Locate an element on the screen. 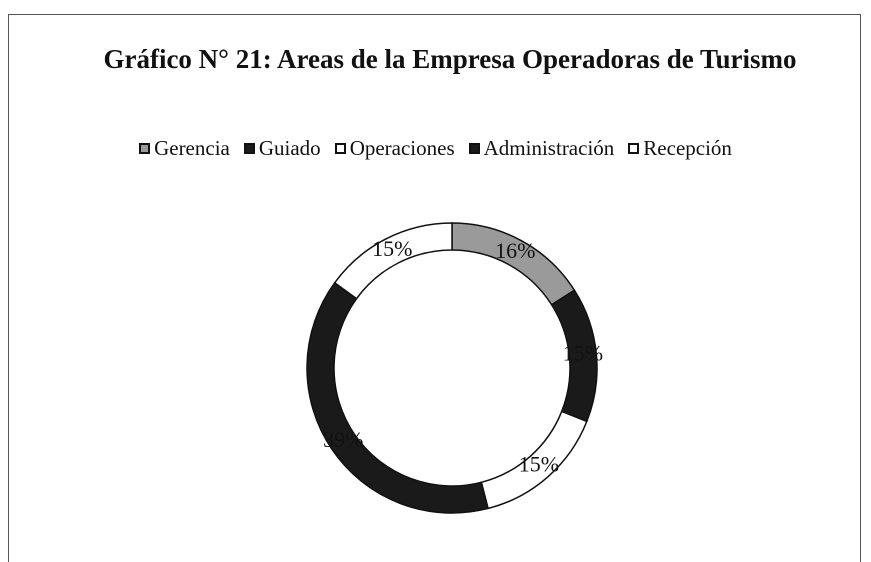  legend-item: Administración is located at coordinates (541, 148).